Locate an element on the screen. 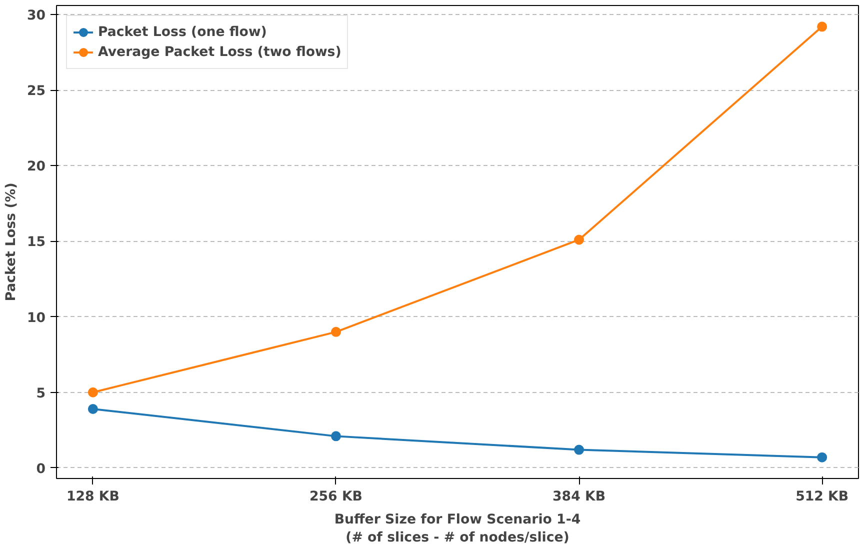 This screenshot has width=863, height=548. x-tick-label: 128 KB is located at coordinates (93, 497).